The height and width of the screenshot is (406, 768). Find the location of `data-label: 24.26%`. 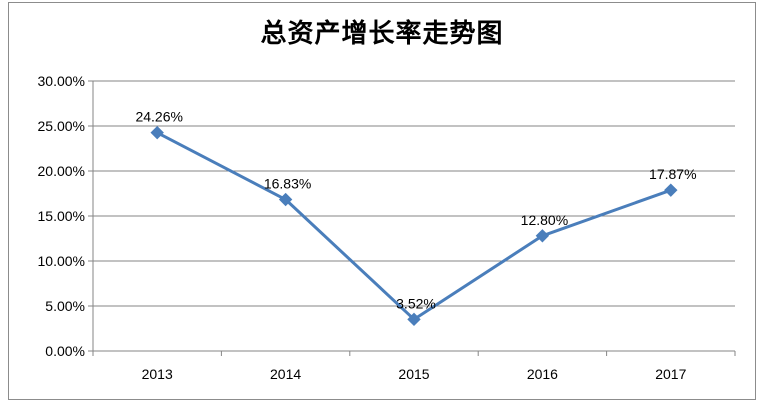

data-label: 24.26% is located at coordinates (158, 117).